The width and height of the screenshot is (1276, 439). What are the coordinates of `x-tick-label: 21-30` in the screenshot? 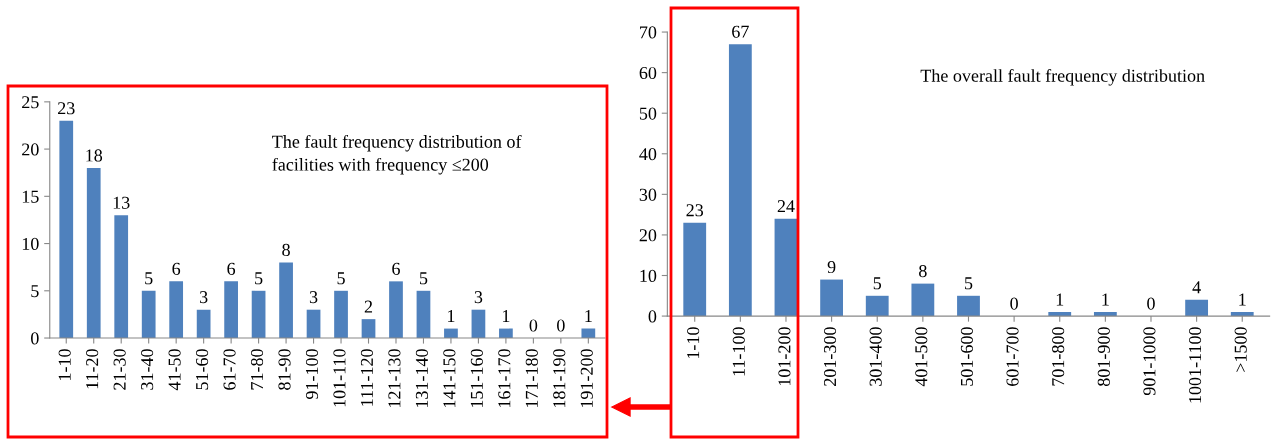 It's located at (119, 369).